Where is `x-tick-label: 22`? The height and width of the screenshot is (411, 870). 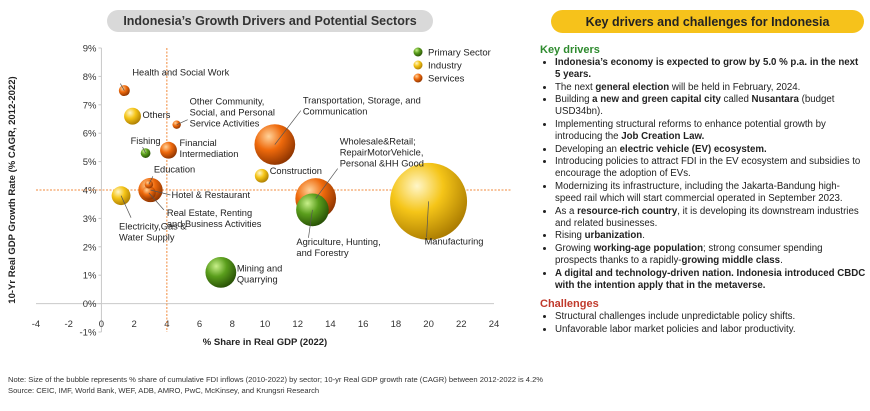
x-tick-label: 22 is located at coordinates (461, 324).